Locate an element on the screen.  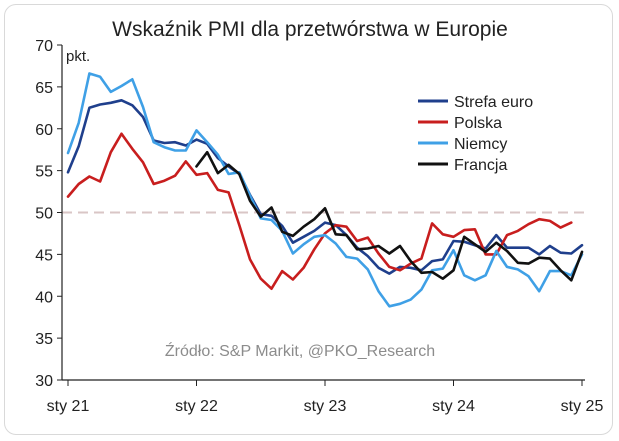
legend-label-niemcy: Niemcy is located at coordinates (480, 144).